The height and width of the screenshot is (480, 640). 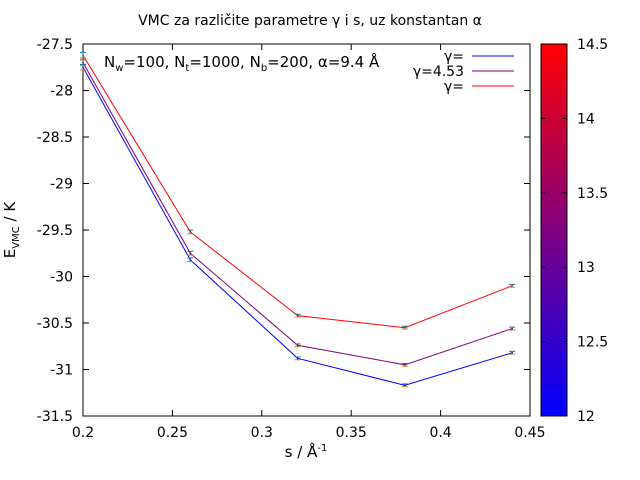 I want to click on y-tick-label: -29.5, so click(x=55, y=231).